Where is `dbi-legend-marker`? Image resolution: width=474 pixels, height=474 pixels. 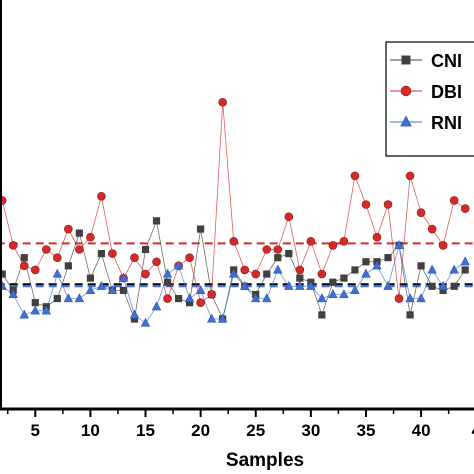
dbi-legend-marker is located at coordinates (406, 91).